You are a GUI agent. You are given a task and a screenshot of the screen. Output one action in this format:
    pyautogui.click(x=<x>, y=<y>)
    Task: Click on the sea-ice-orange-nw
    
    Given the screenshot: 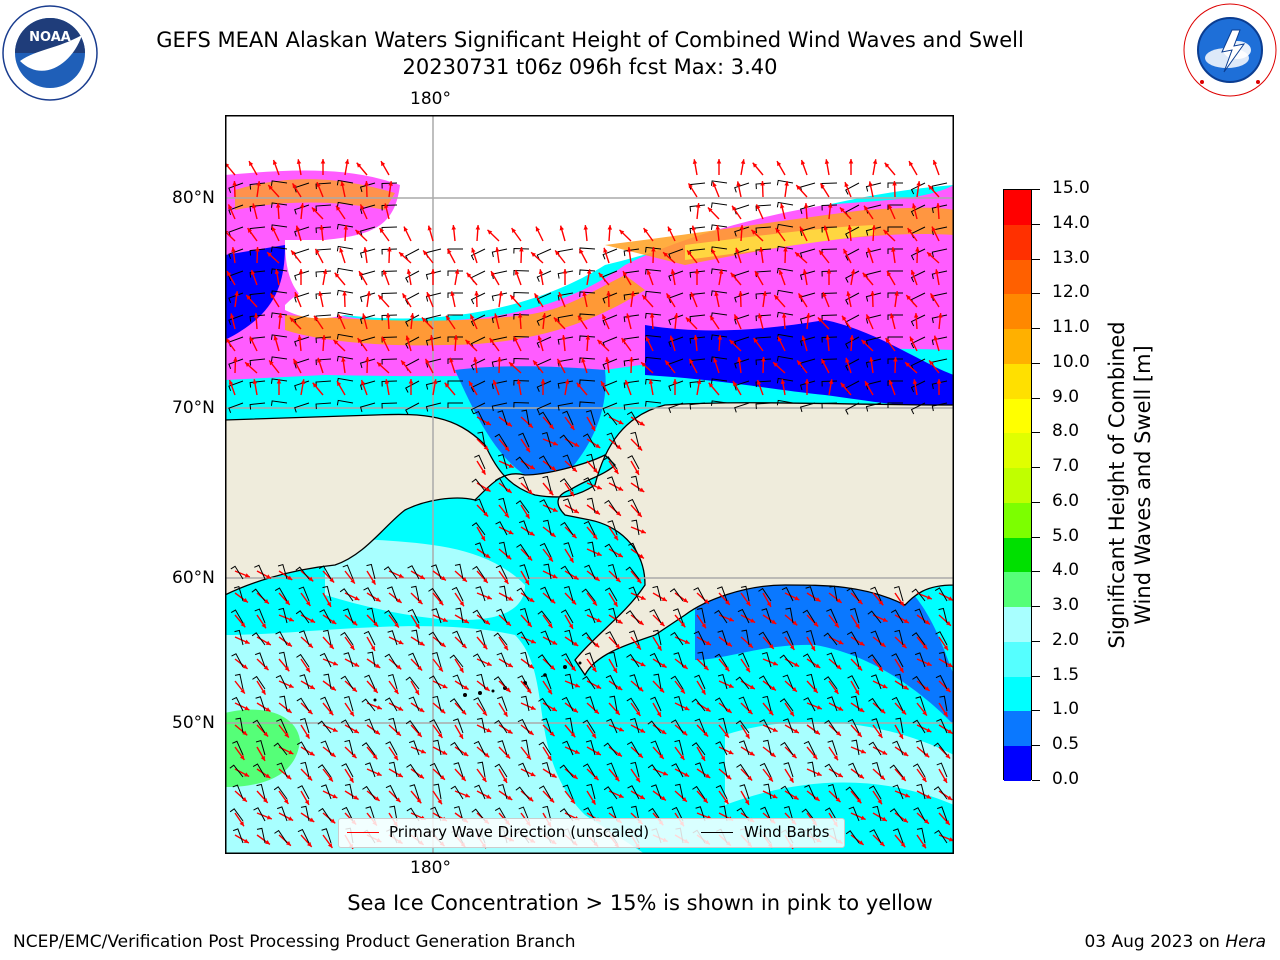 What is the action you would take?
    pyautogui.click(x=315, y=194)
    